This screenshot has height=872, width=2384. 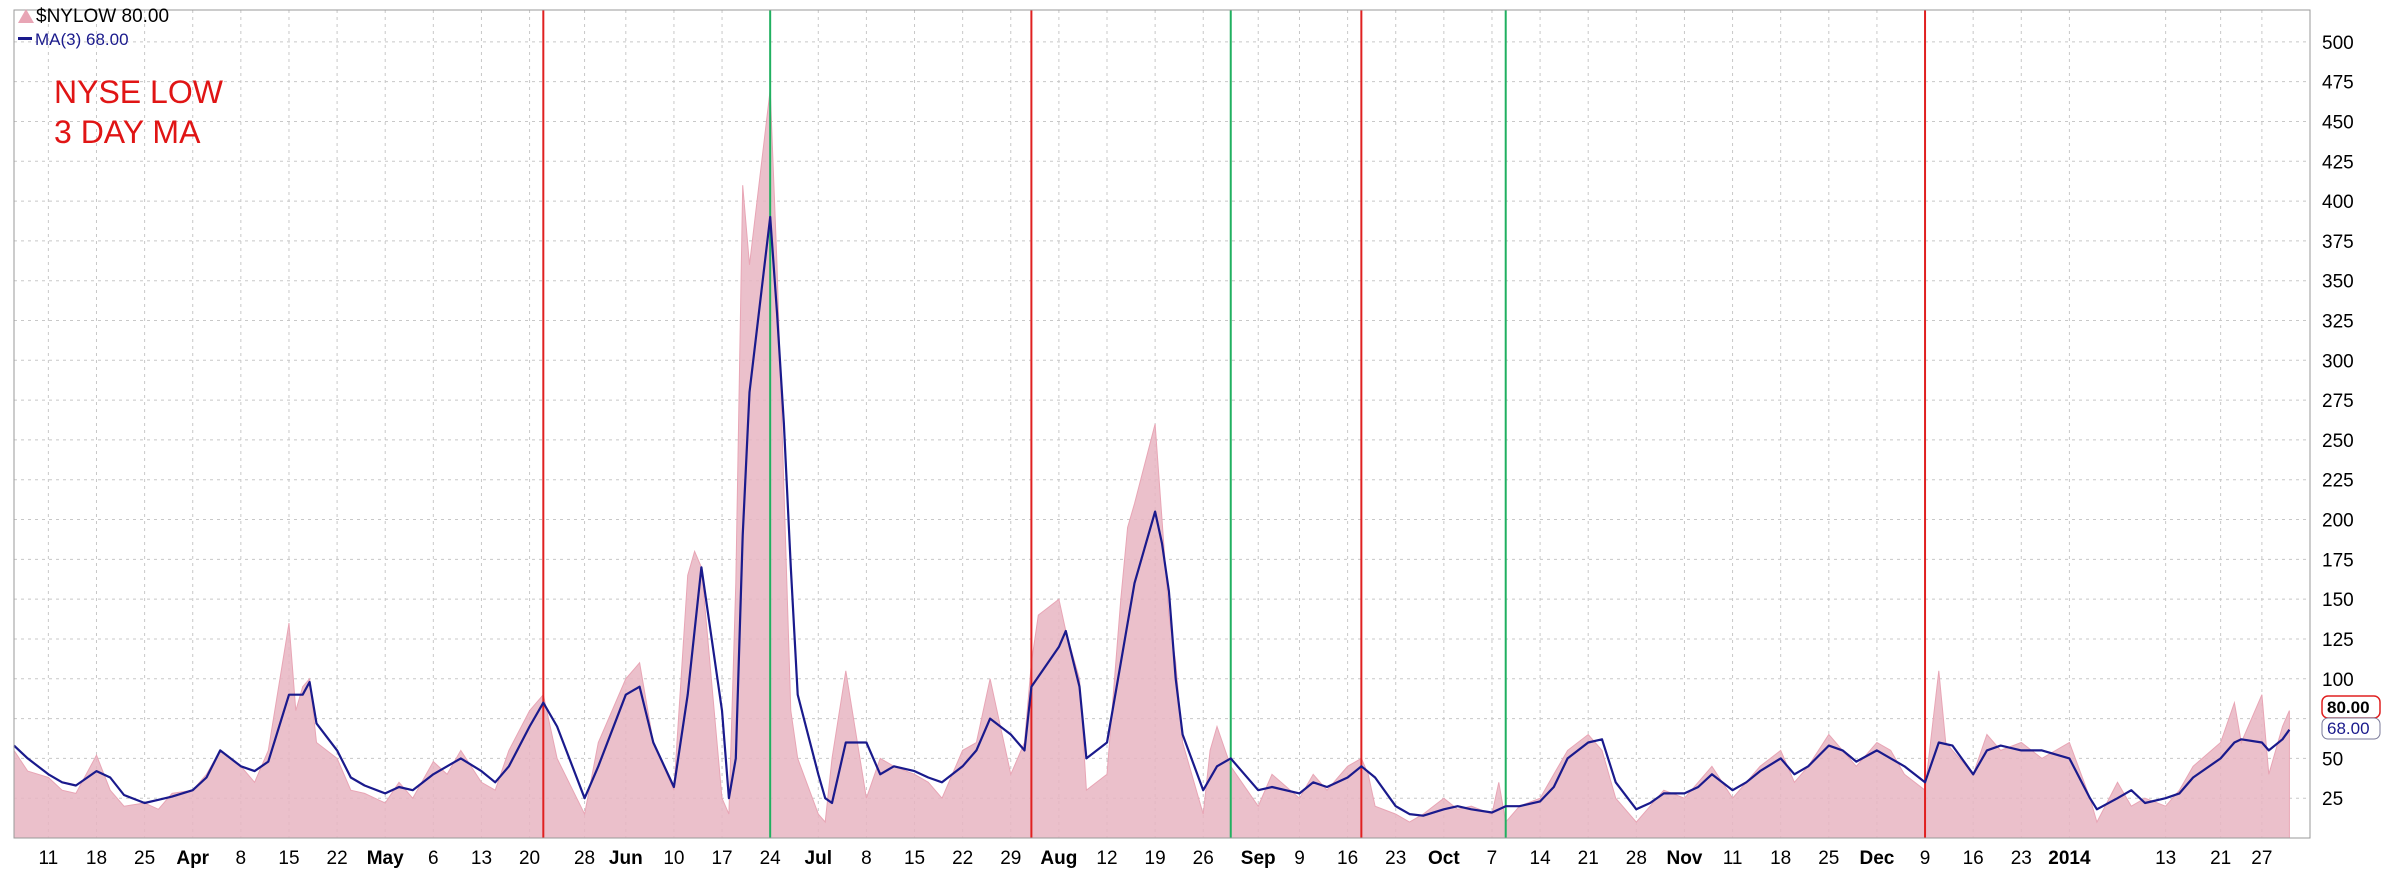 What do you see at coordinates (2338, 43) in the screenshot?
I see `y-tick-label: 500` at bounding box center [2338, 43].